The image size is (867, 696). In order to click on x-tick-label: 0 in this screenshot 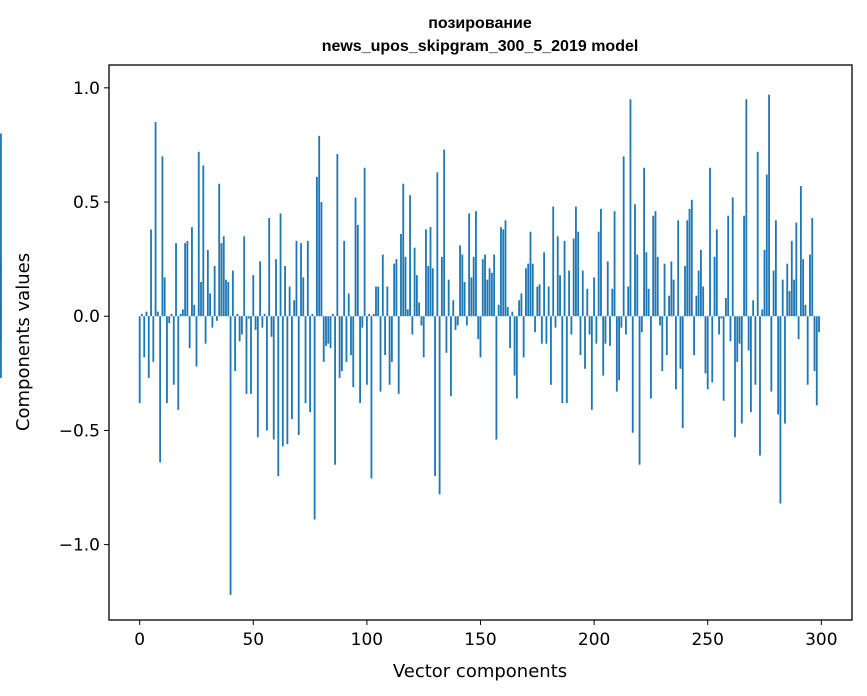, I will do `click(139, 640)`.